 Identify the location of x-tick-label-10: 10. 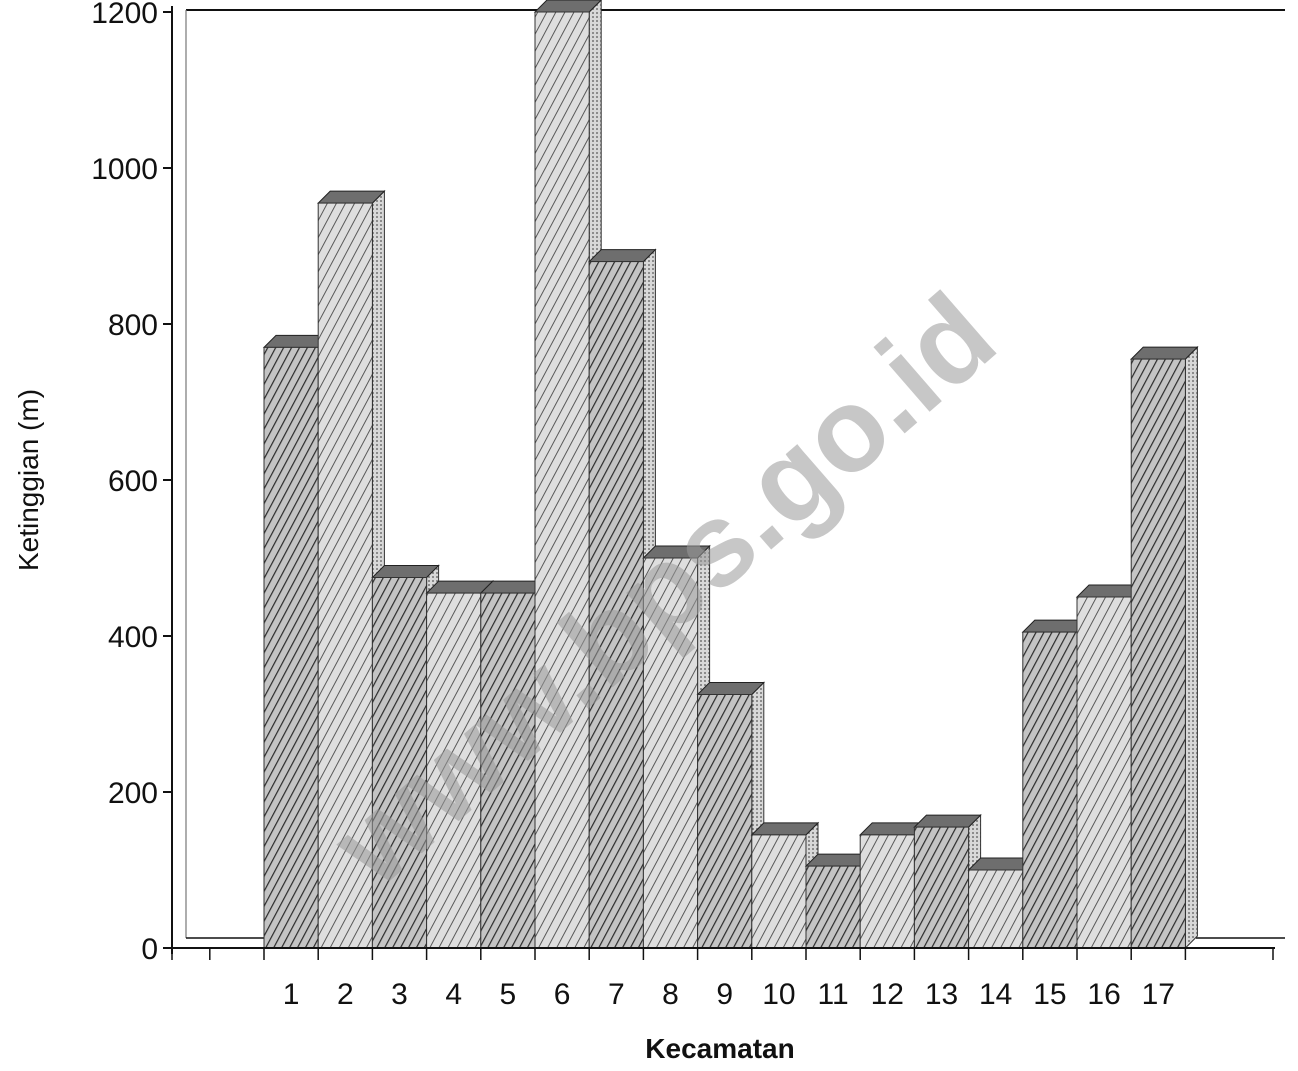
(778, 994).